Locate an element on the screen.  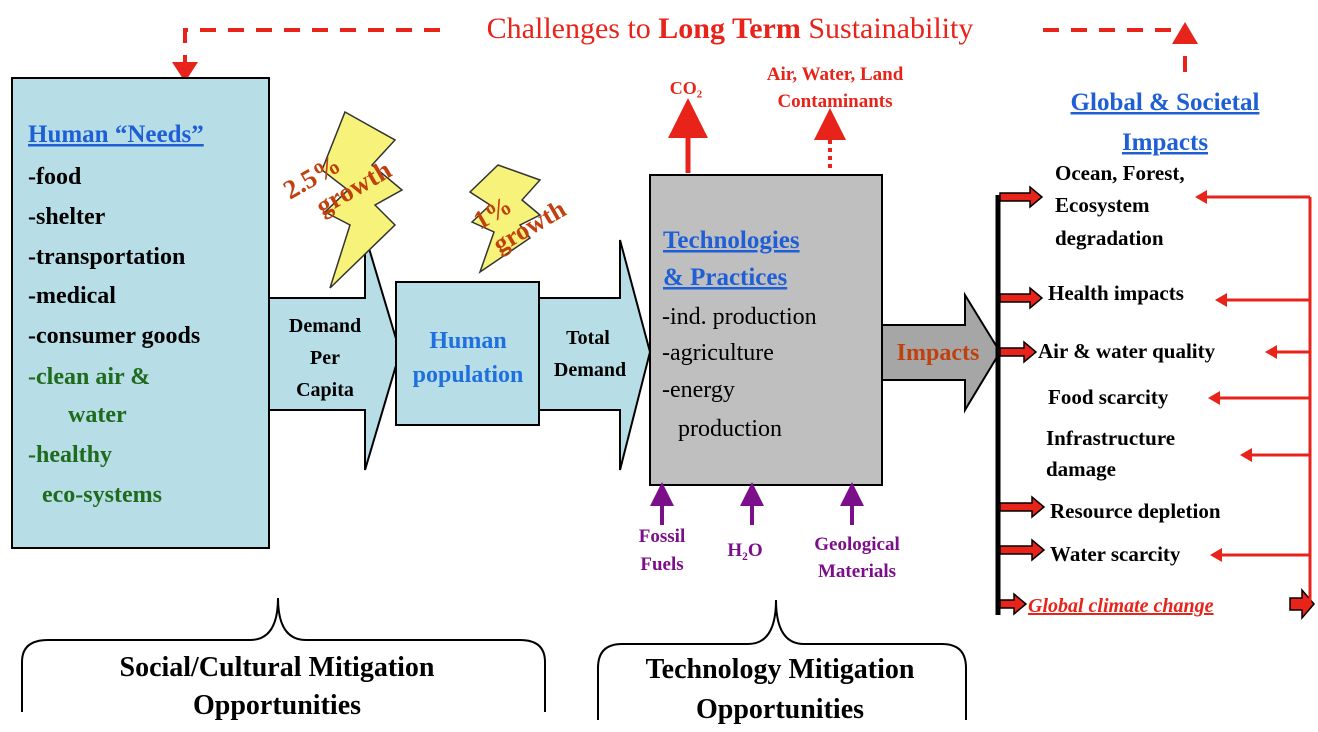
tech-item: production is located at coordinates (730, 429).